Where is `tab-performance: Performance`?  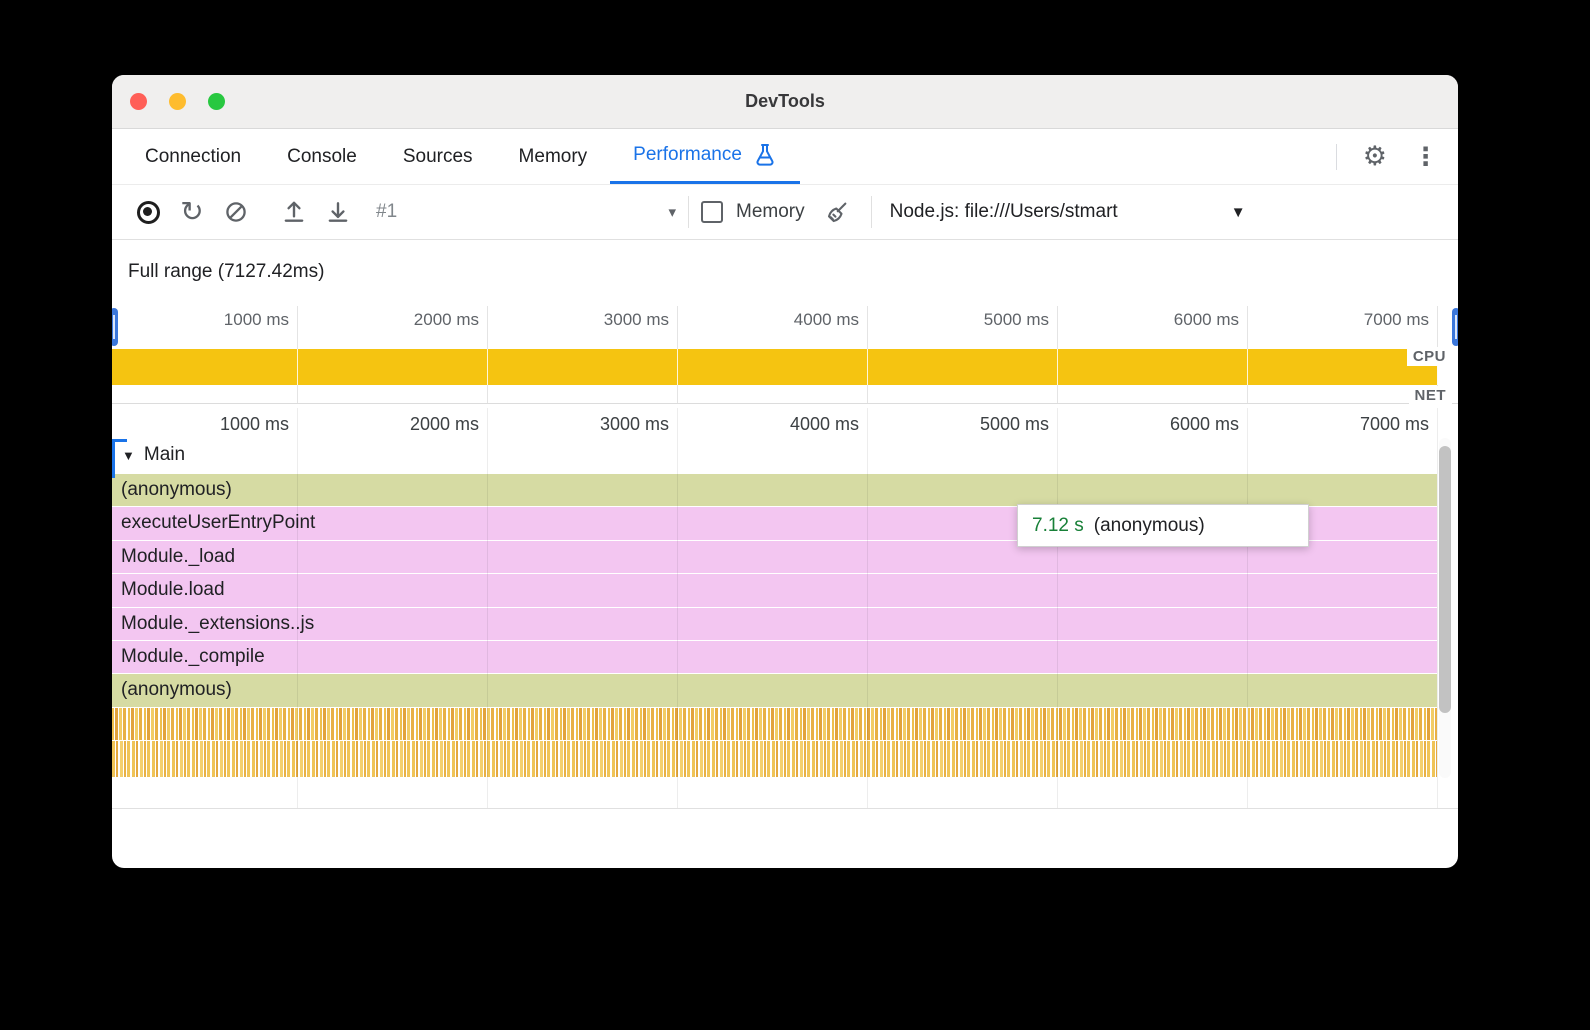
tab-performance: Performance is located at coordinates (705, 156).